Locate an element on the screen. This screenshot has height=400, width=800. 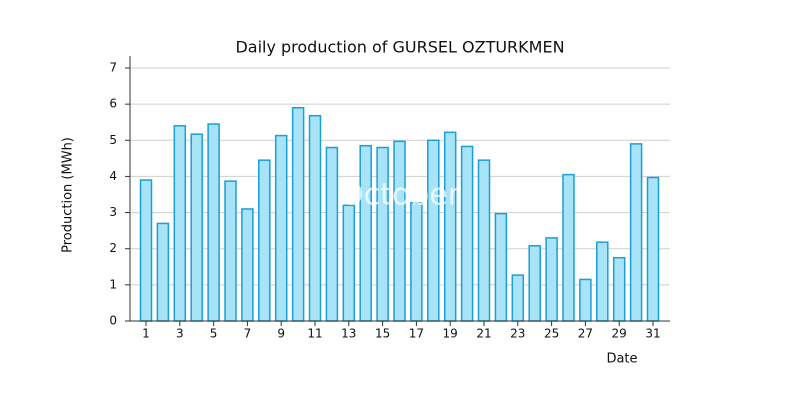
x-tick-label: 11 is located at coordinates (314, 334).